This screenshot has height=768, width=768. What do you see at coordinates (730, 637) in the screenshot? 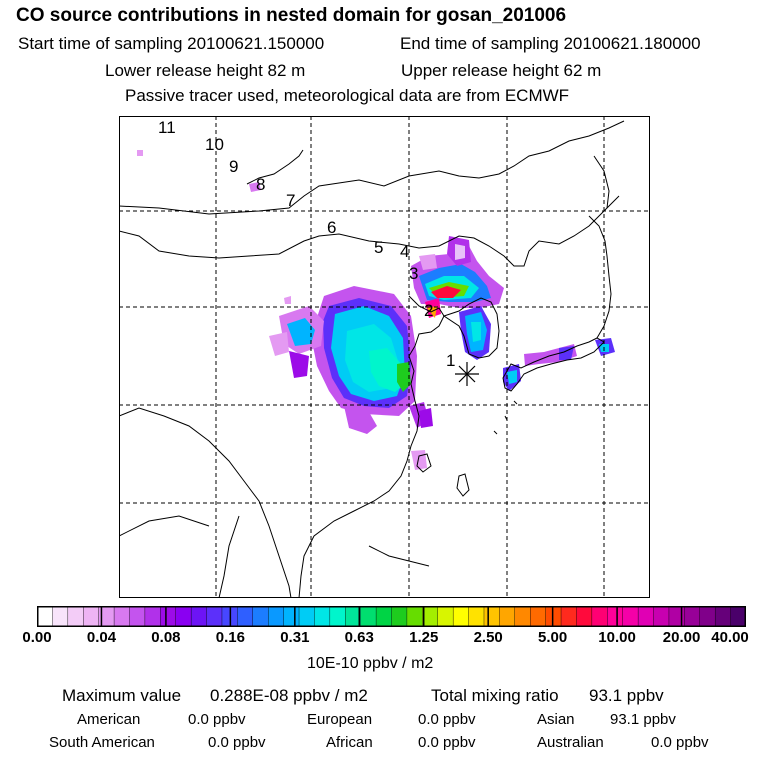
I see `color-scale-tick-label: 40.00` at bounding box center [730, 637].